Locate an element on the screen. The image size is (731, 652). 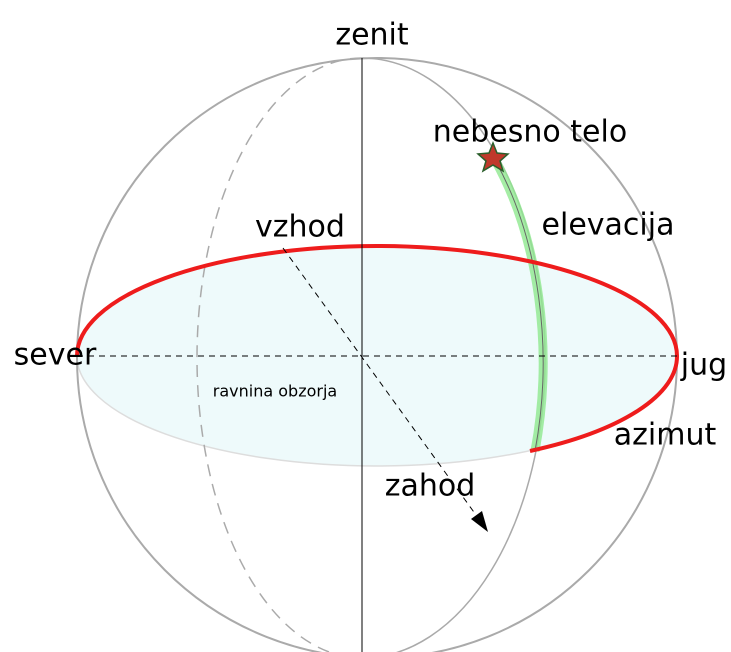
label-body: nebesno telo is located at coordinates (530, 132).